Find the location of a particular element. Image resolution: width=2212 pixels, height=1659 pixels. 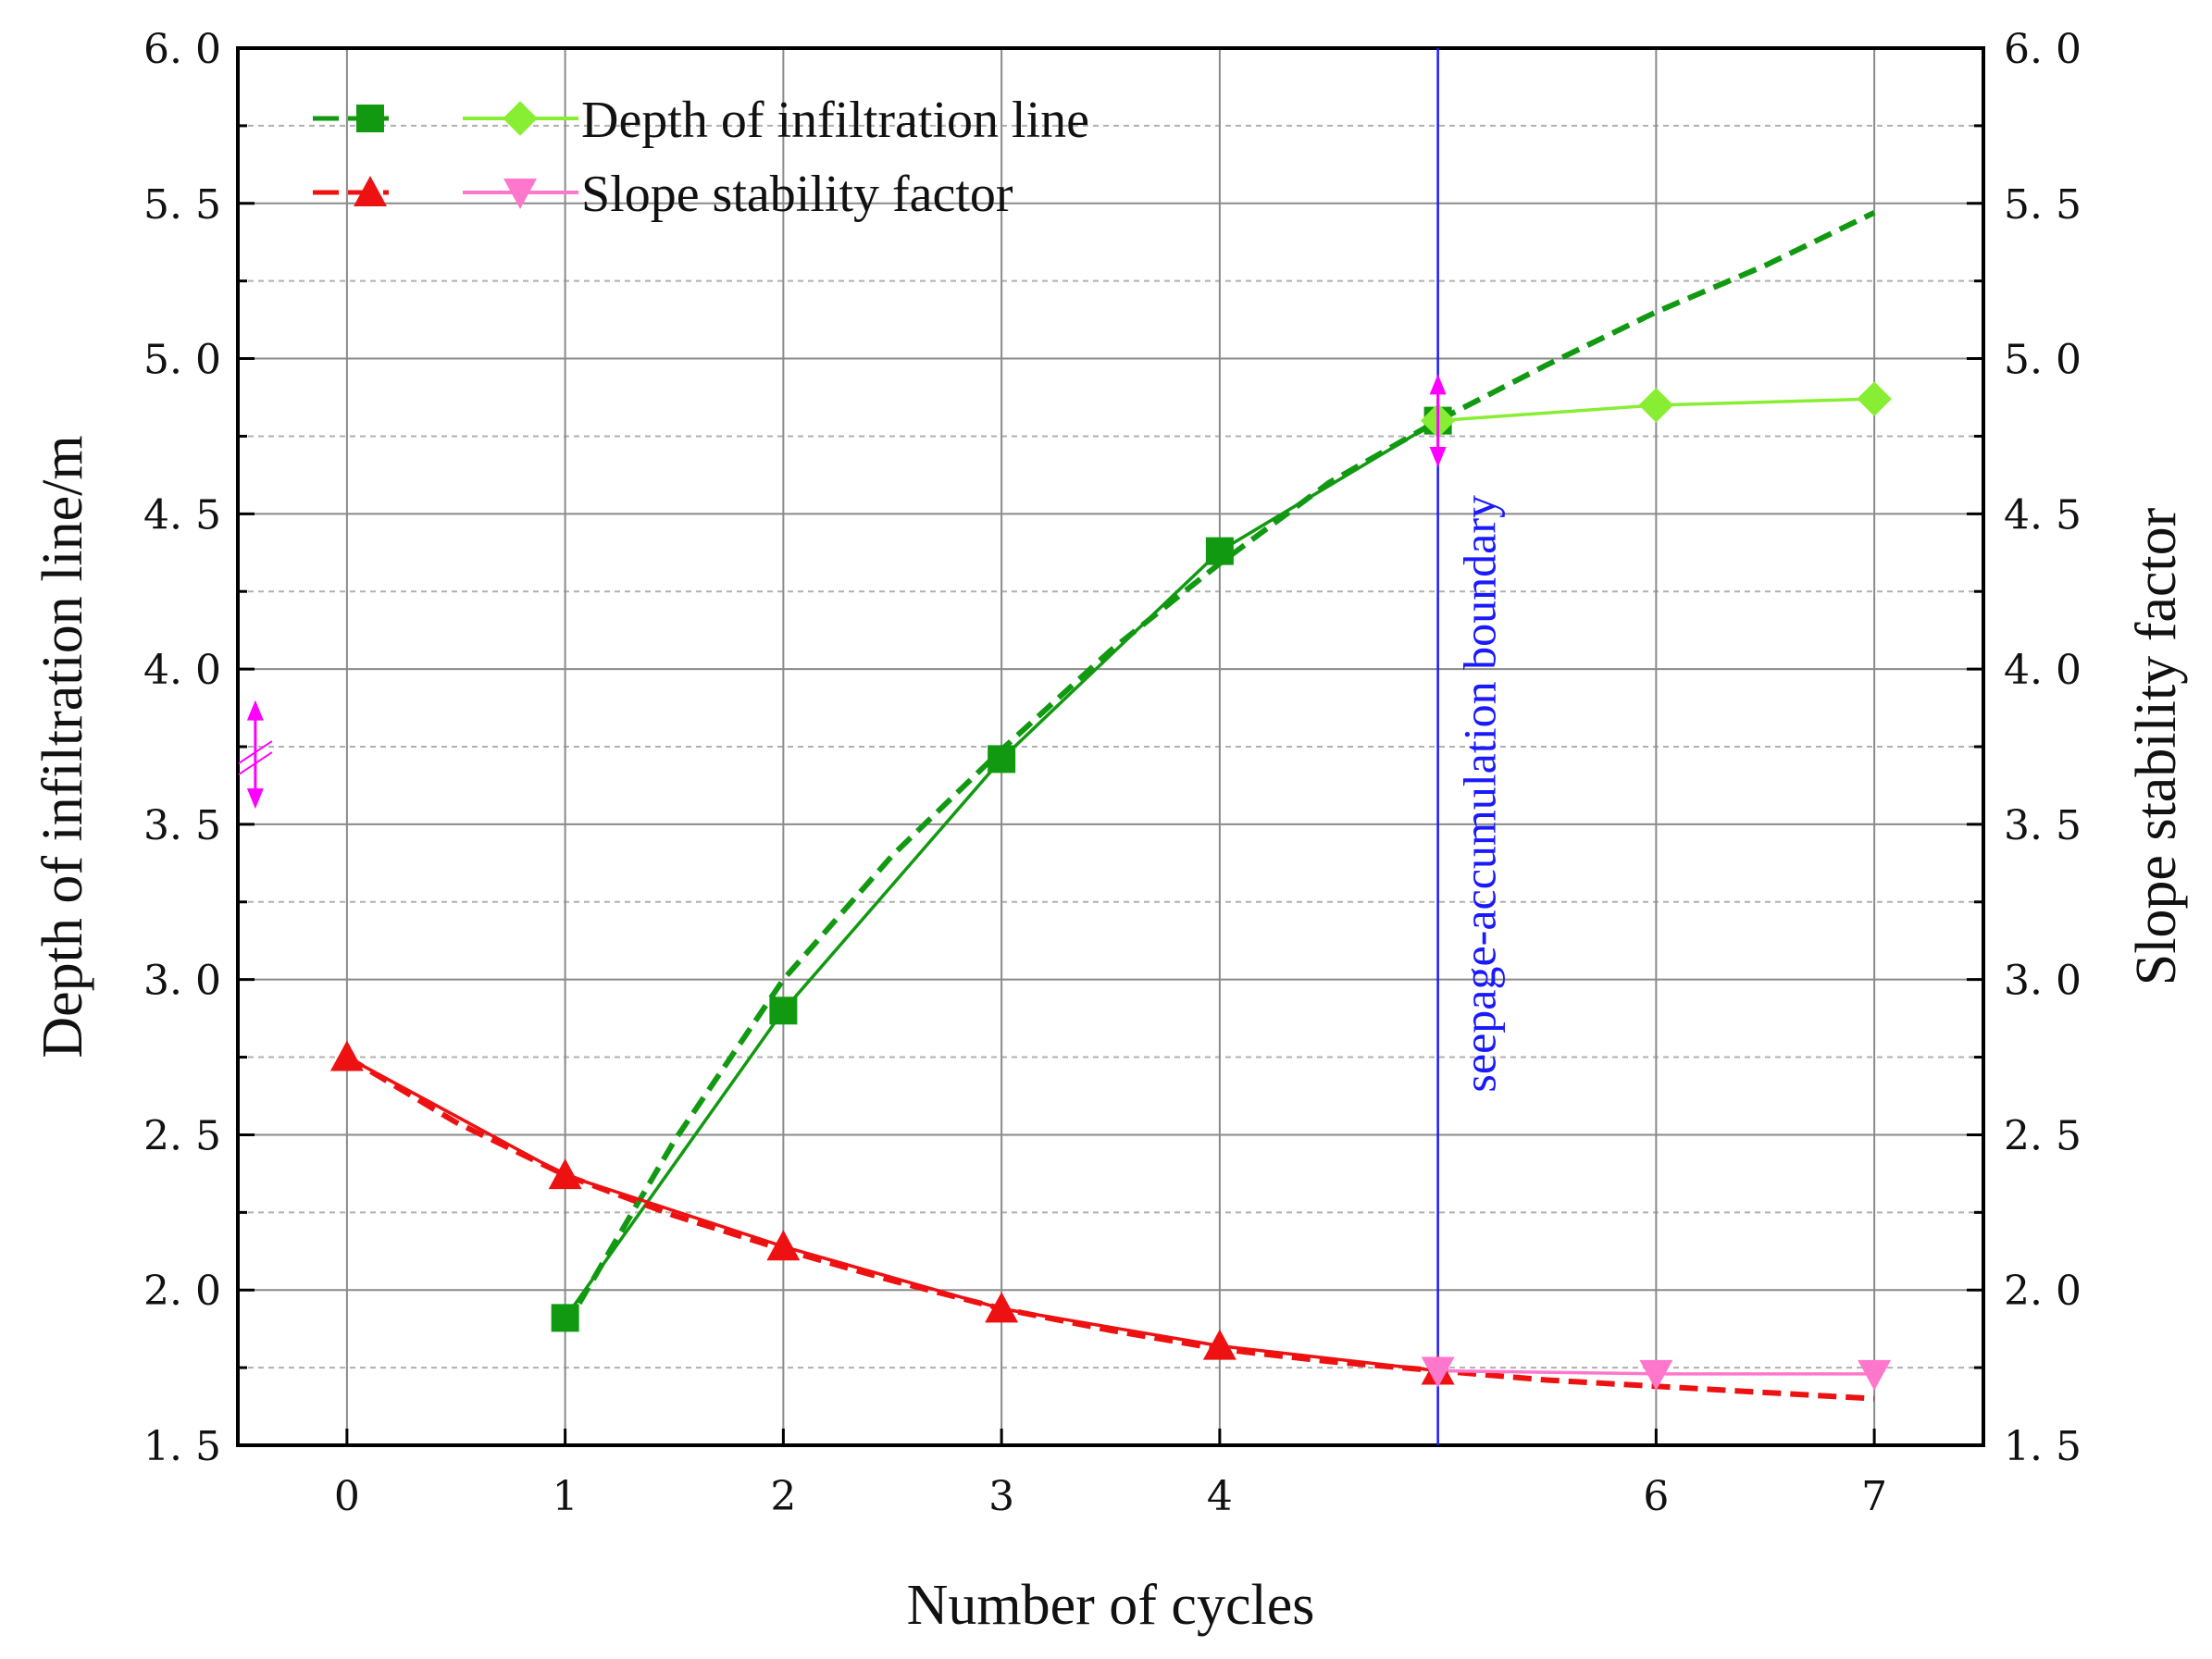

y-left-tick-label: 5. 0 is located at coordinates (182, 360).